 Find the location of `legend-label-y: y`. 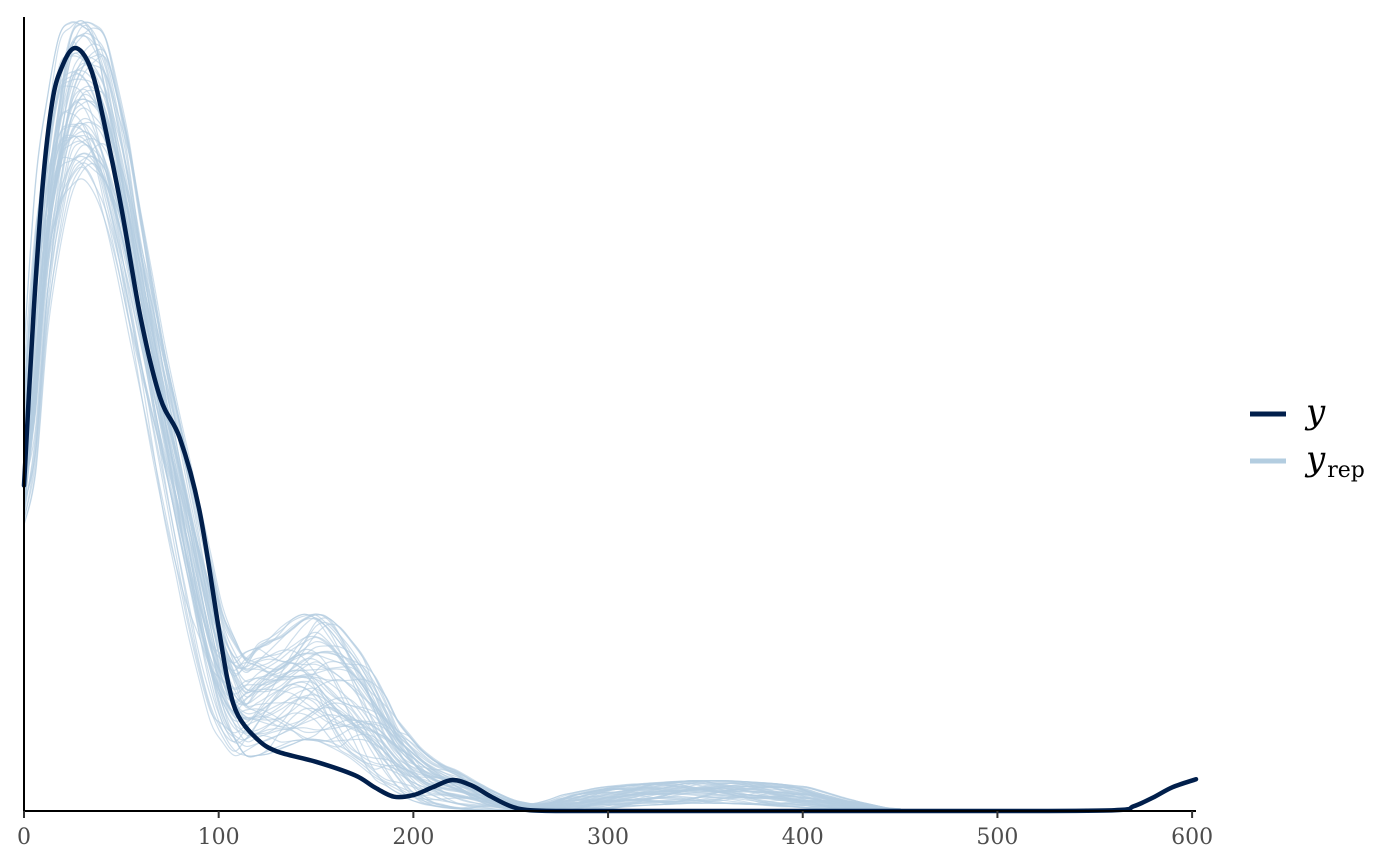

legend-label-y: y is located at coordinates (1315, 412).